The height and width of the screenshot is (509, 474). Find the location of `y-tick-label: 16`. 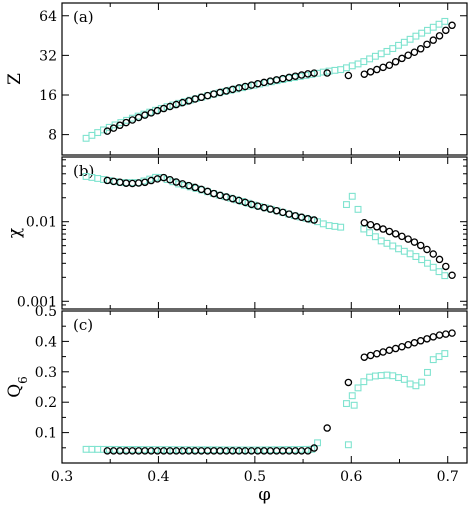

y-tick-label: 16 is located at coordinates (48, 96).